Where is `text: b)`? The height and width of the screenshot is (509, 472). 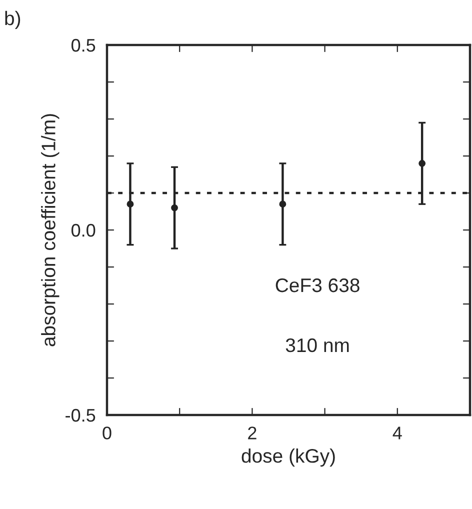 text: b) is located at coordinates (12, 20).